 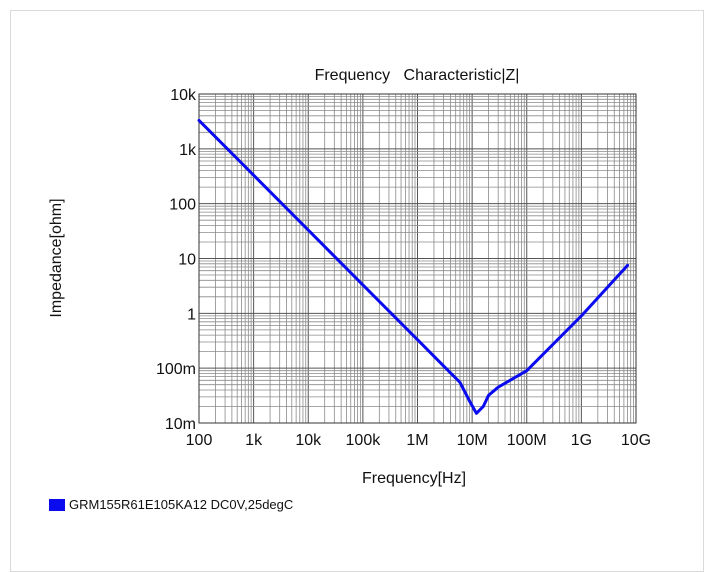 I want to click on x-tick-label: 1M, so click(x=417, y=440).